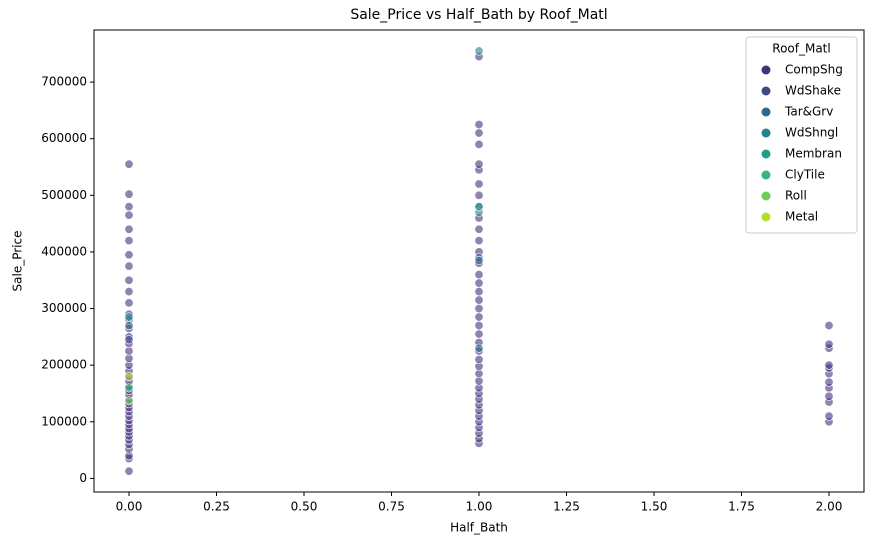  Describe the element at coordinates (566, 507) in the screenshot. I see `x-tick-label: 1.25` at that location.